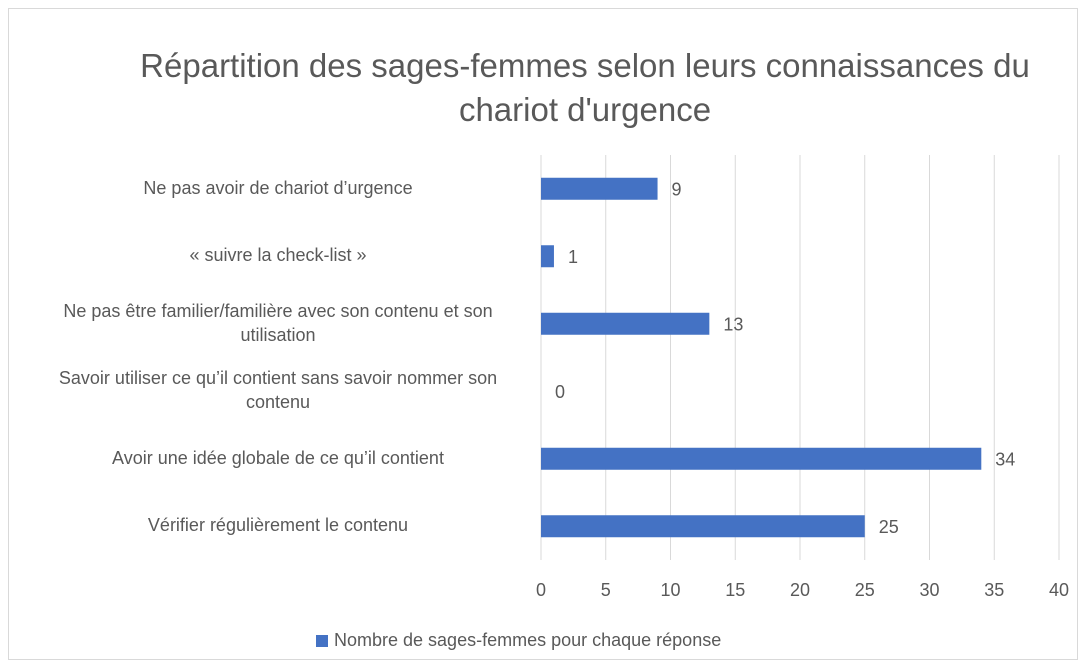  I want to click on data-label: 13, so click(733, 325).